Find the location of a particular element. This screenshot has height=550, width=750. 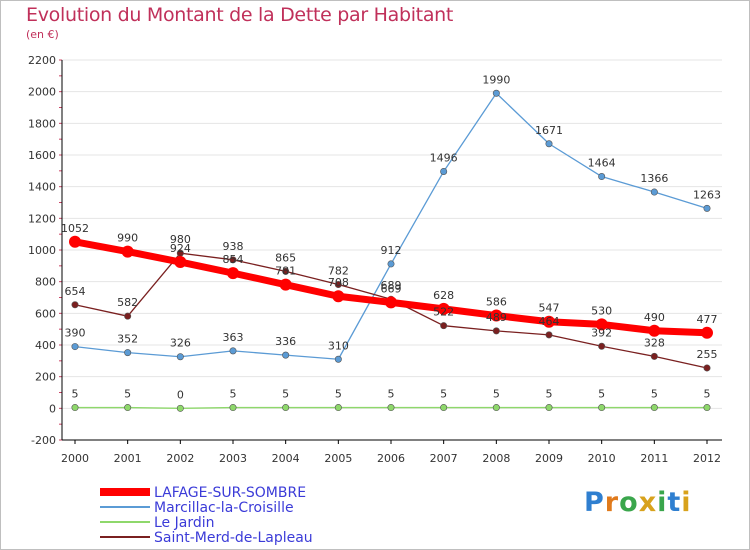

chart-subtitle: (en €) is located at coordinates (42, 34).